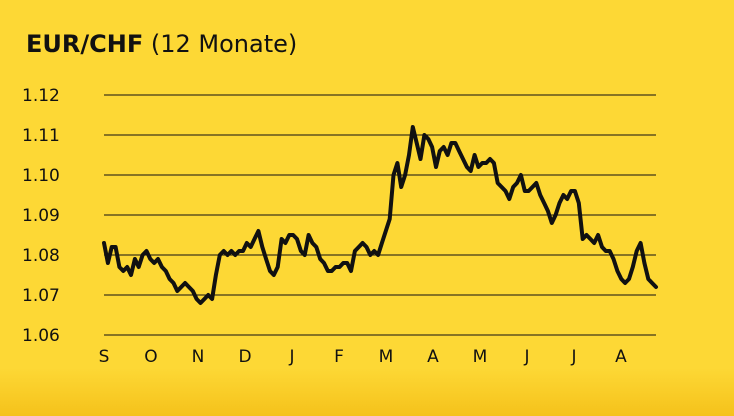  What do you see at coordinates (244, 357) in the screenshot?
I see `x-tick-label: D` at bounding box center [244, 357].